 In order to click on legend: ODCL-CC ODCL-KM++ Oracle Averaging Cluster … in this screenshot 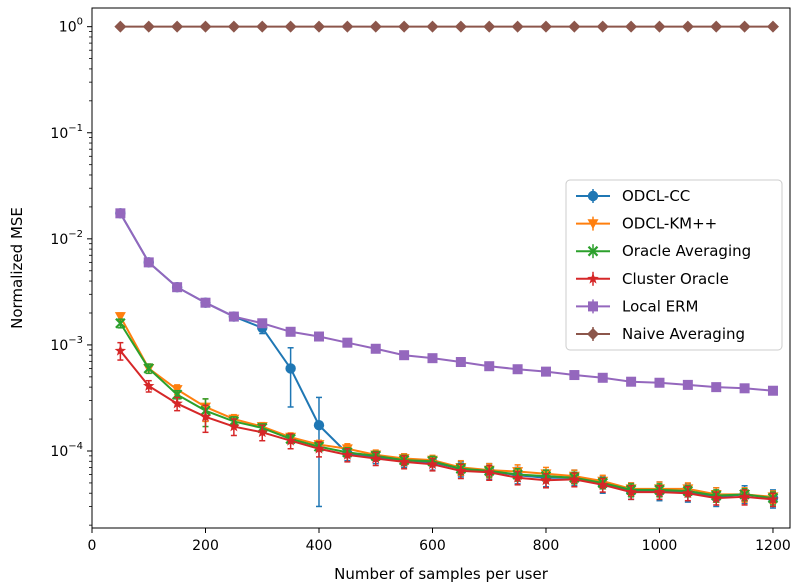, I will do `click(674, 265)`.